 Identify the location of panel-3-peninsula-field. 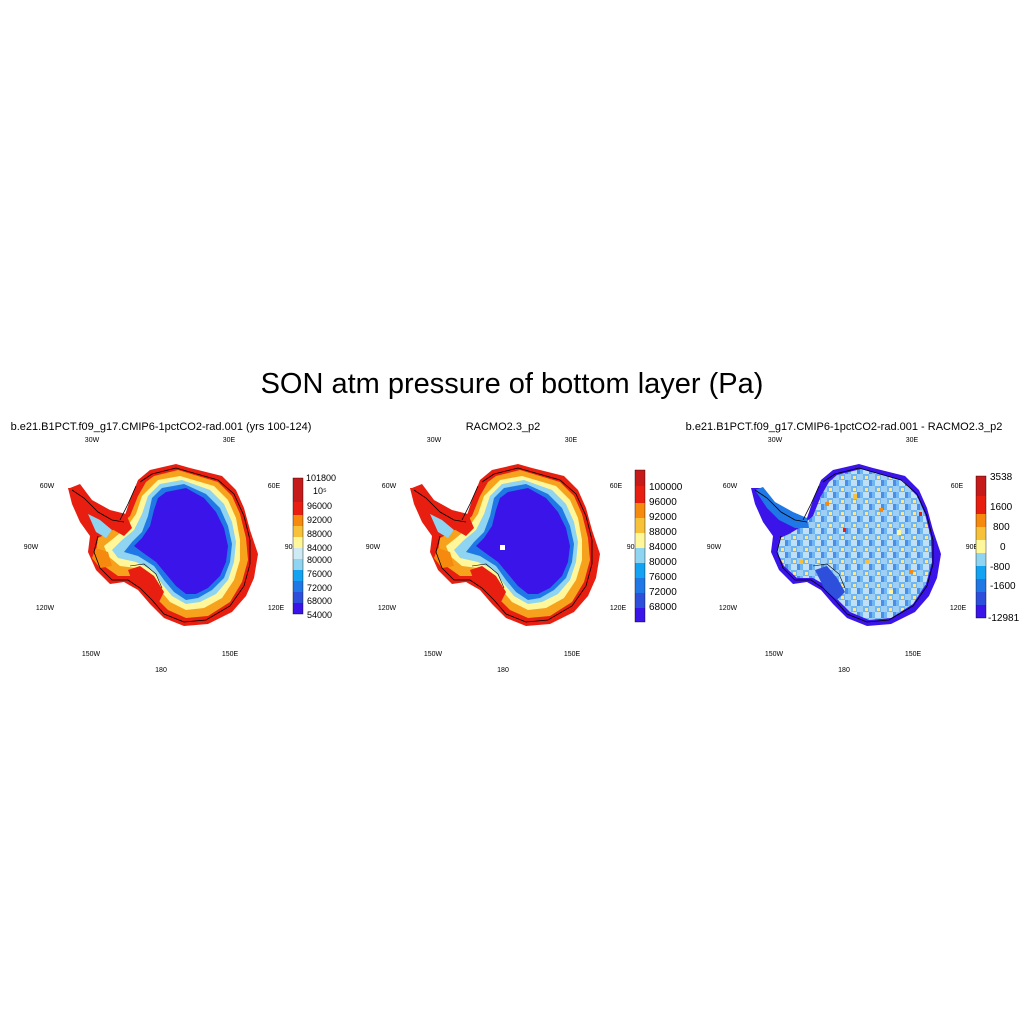
(782, 507).